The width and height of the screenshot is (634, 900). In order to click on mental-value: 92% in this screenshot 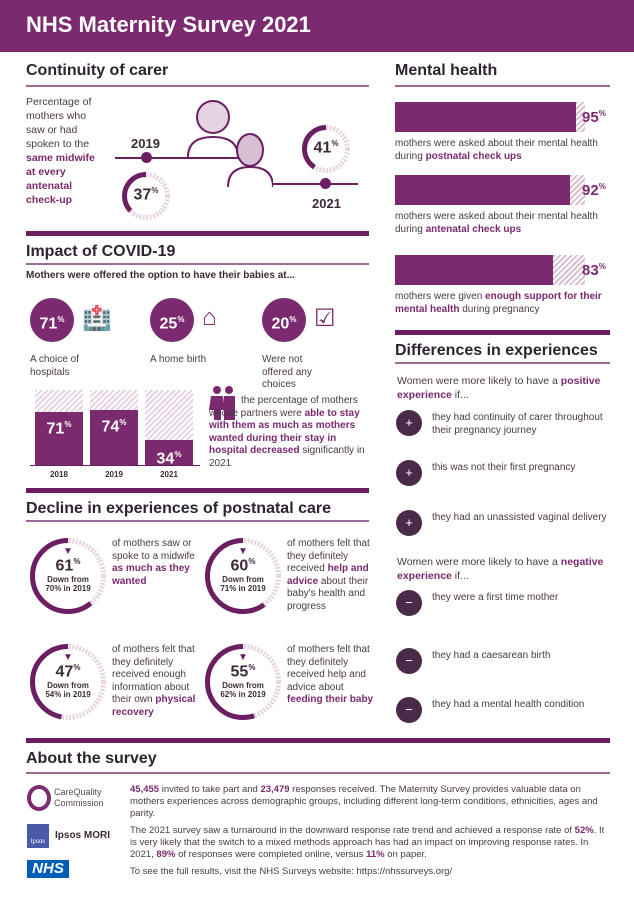, I will do `click(594, 190)`.